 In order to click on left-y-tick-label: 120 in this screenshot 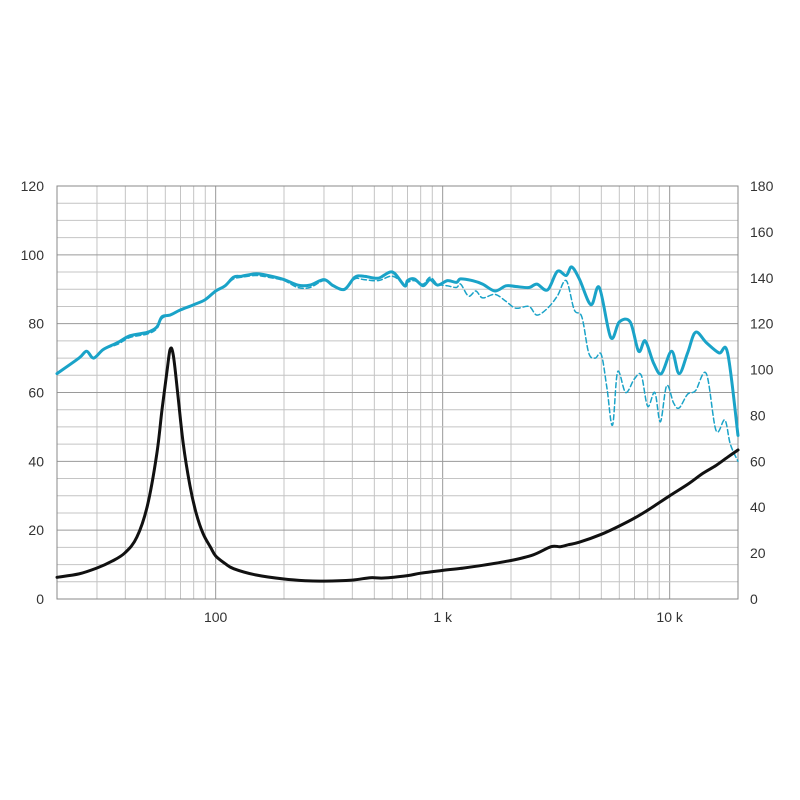, I will do `click(33, 186)`.